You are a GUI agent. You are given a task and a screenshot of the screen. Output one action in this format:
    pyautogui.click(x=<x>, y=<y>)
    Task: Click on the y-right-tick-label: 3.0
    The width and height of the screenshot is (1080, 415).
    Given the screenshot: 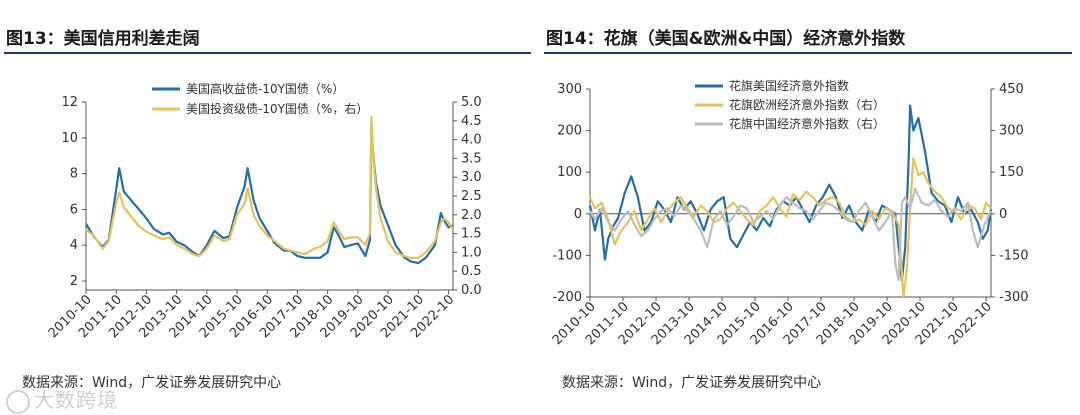 What is the action you would take?
    pyautogui.click(x=471, y=177)
    